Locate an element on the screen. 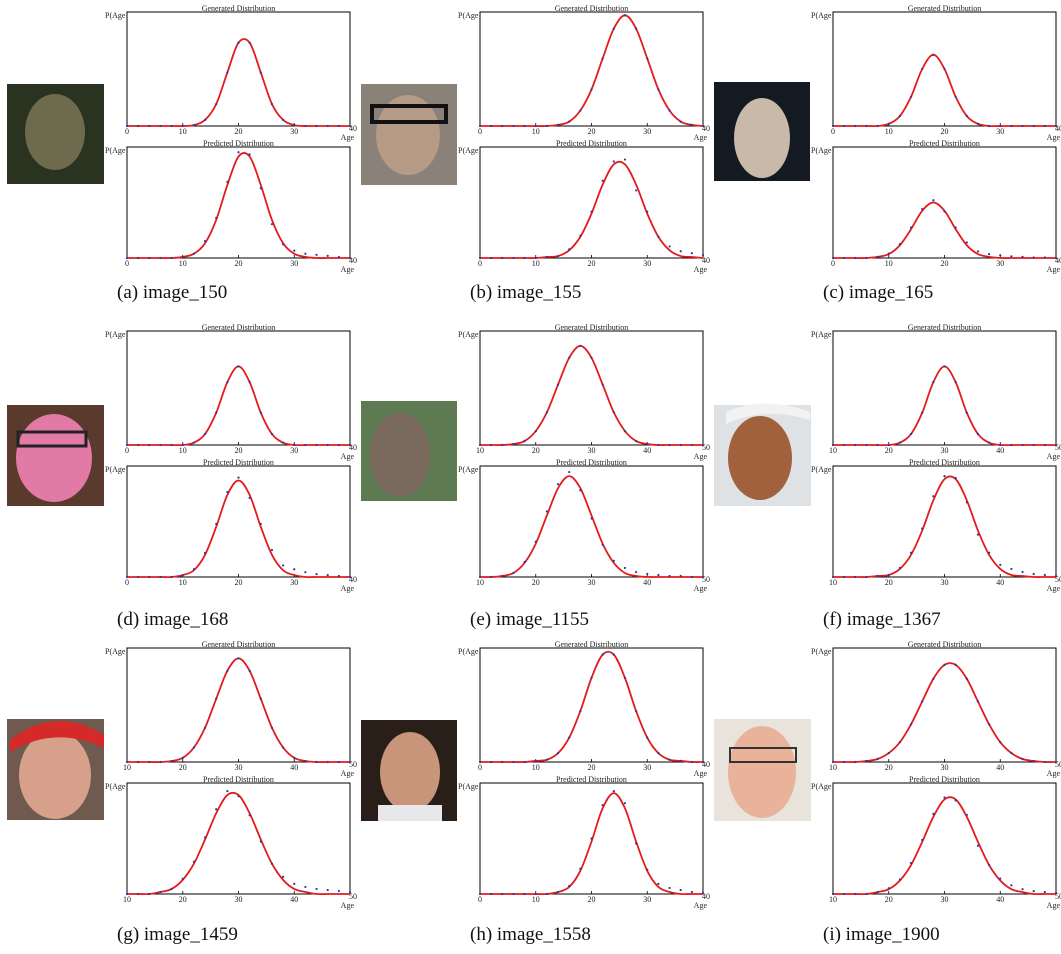 The height and width of the screenshot is (954, 1061). caption: (b) image_155 is located at coordinates (525, 292).